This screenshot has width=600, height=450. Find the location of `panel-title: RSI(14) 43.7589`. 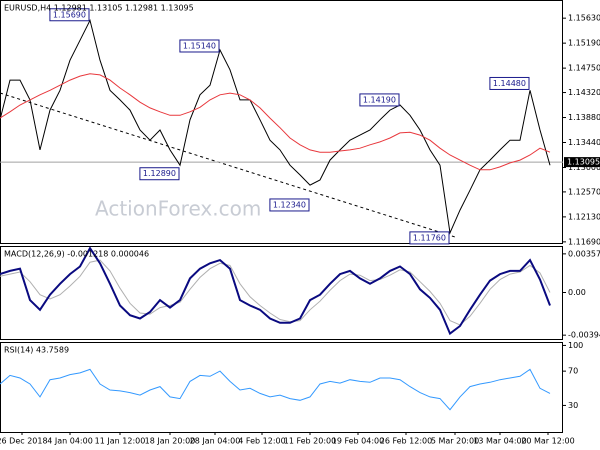

panel-title: RSI(14) 43.7589 is located at coordinates (36, 350).